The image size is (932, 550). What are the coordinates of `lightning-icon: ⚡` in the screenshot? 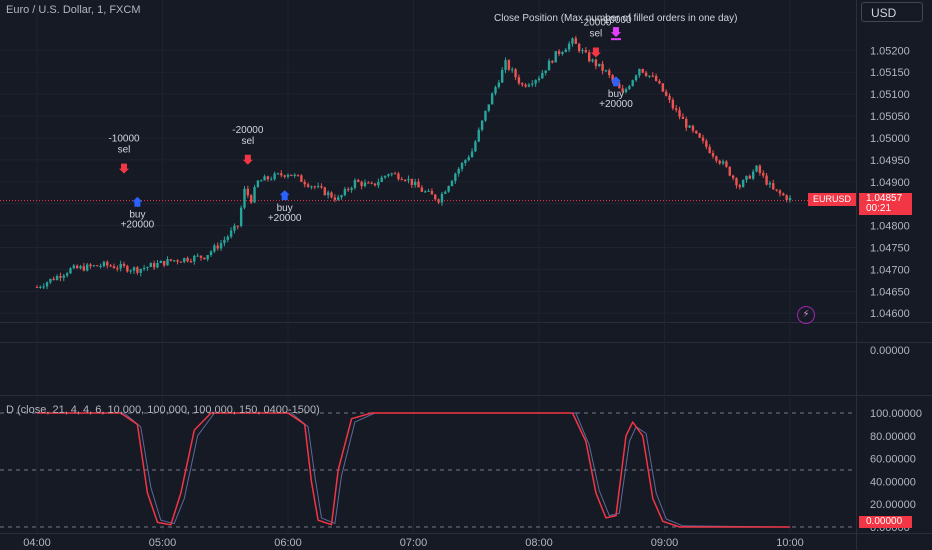 It's located at (806, 315).